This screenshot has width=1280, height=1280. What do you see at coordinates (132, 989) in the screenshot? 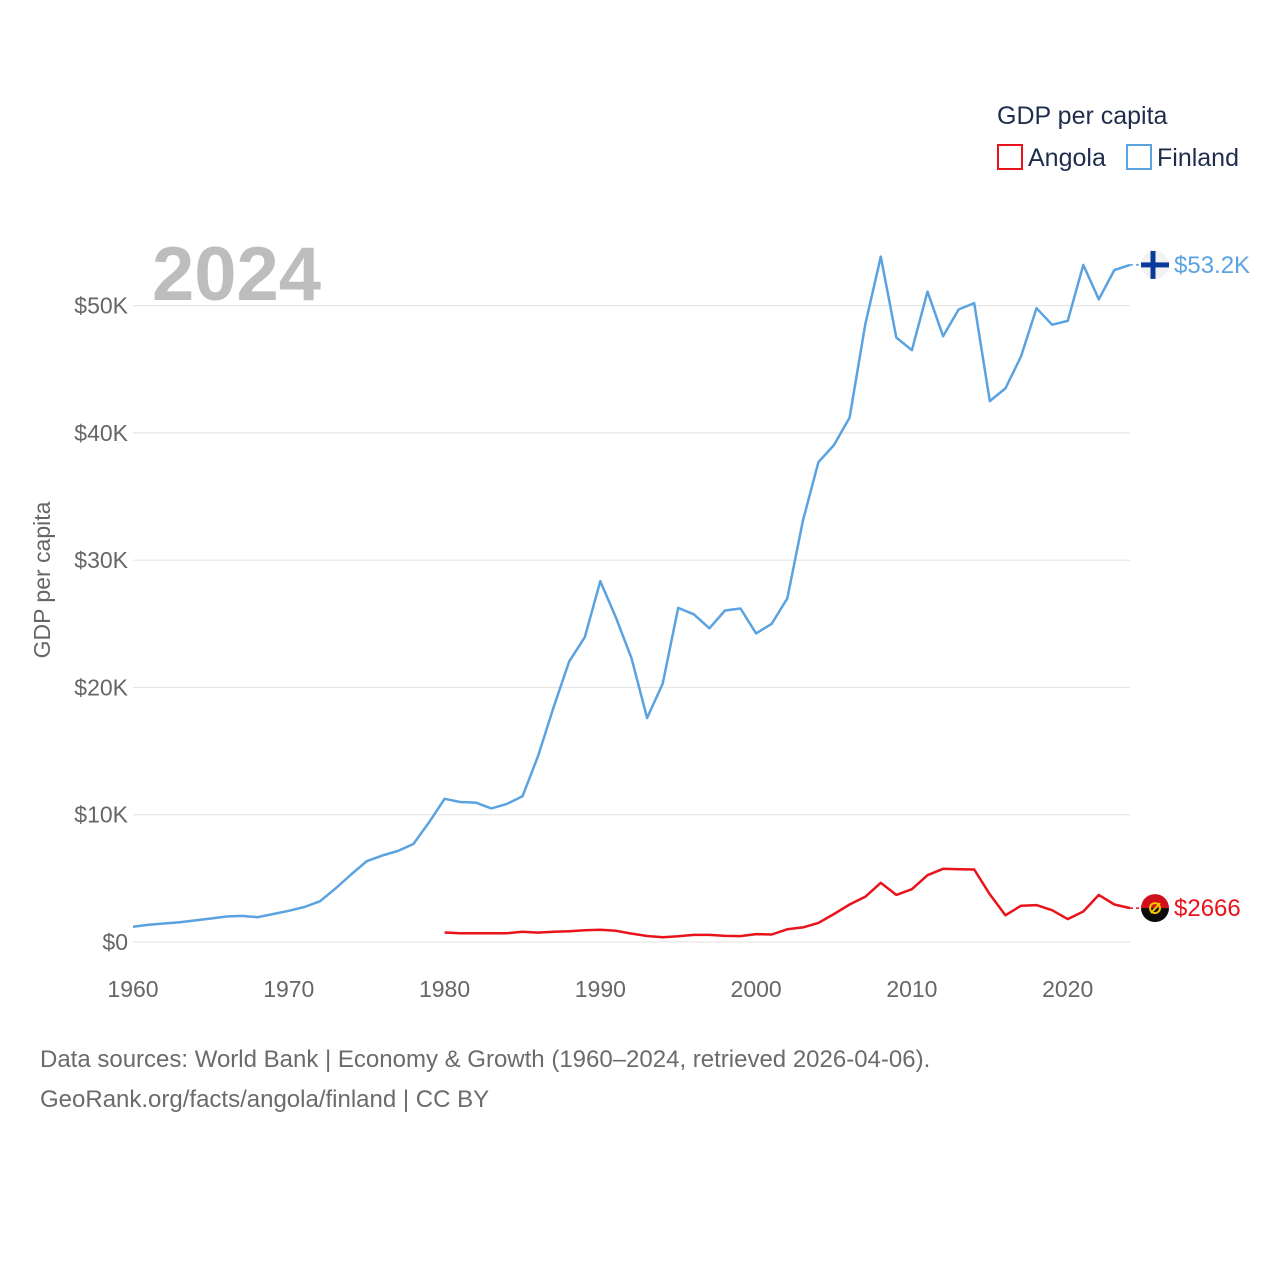
I see `x-tick-label: 1960` at bounding box center [132, 989].